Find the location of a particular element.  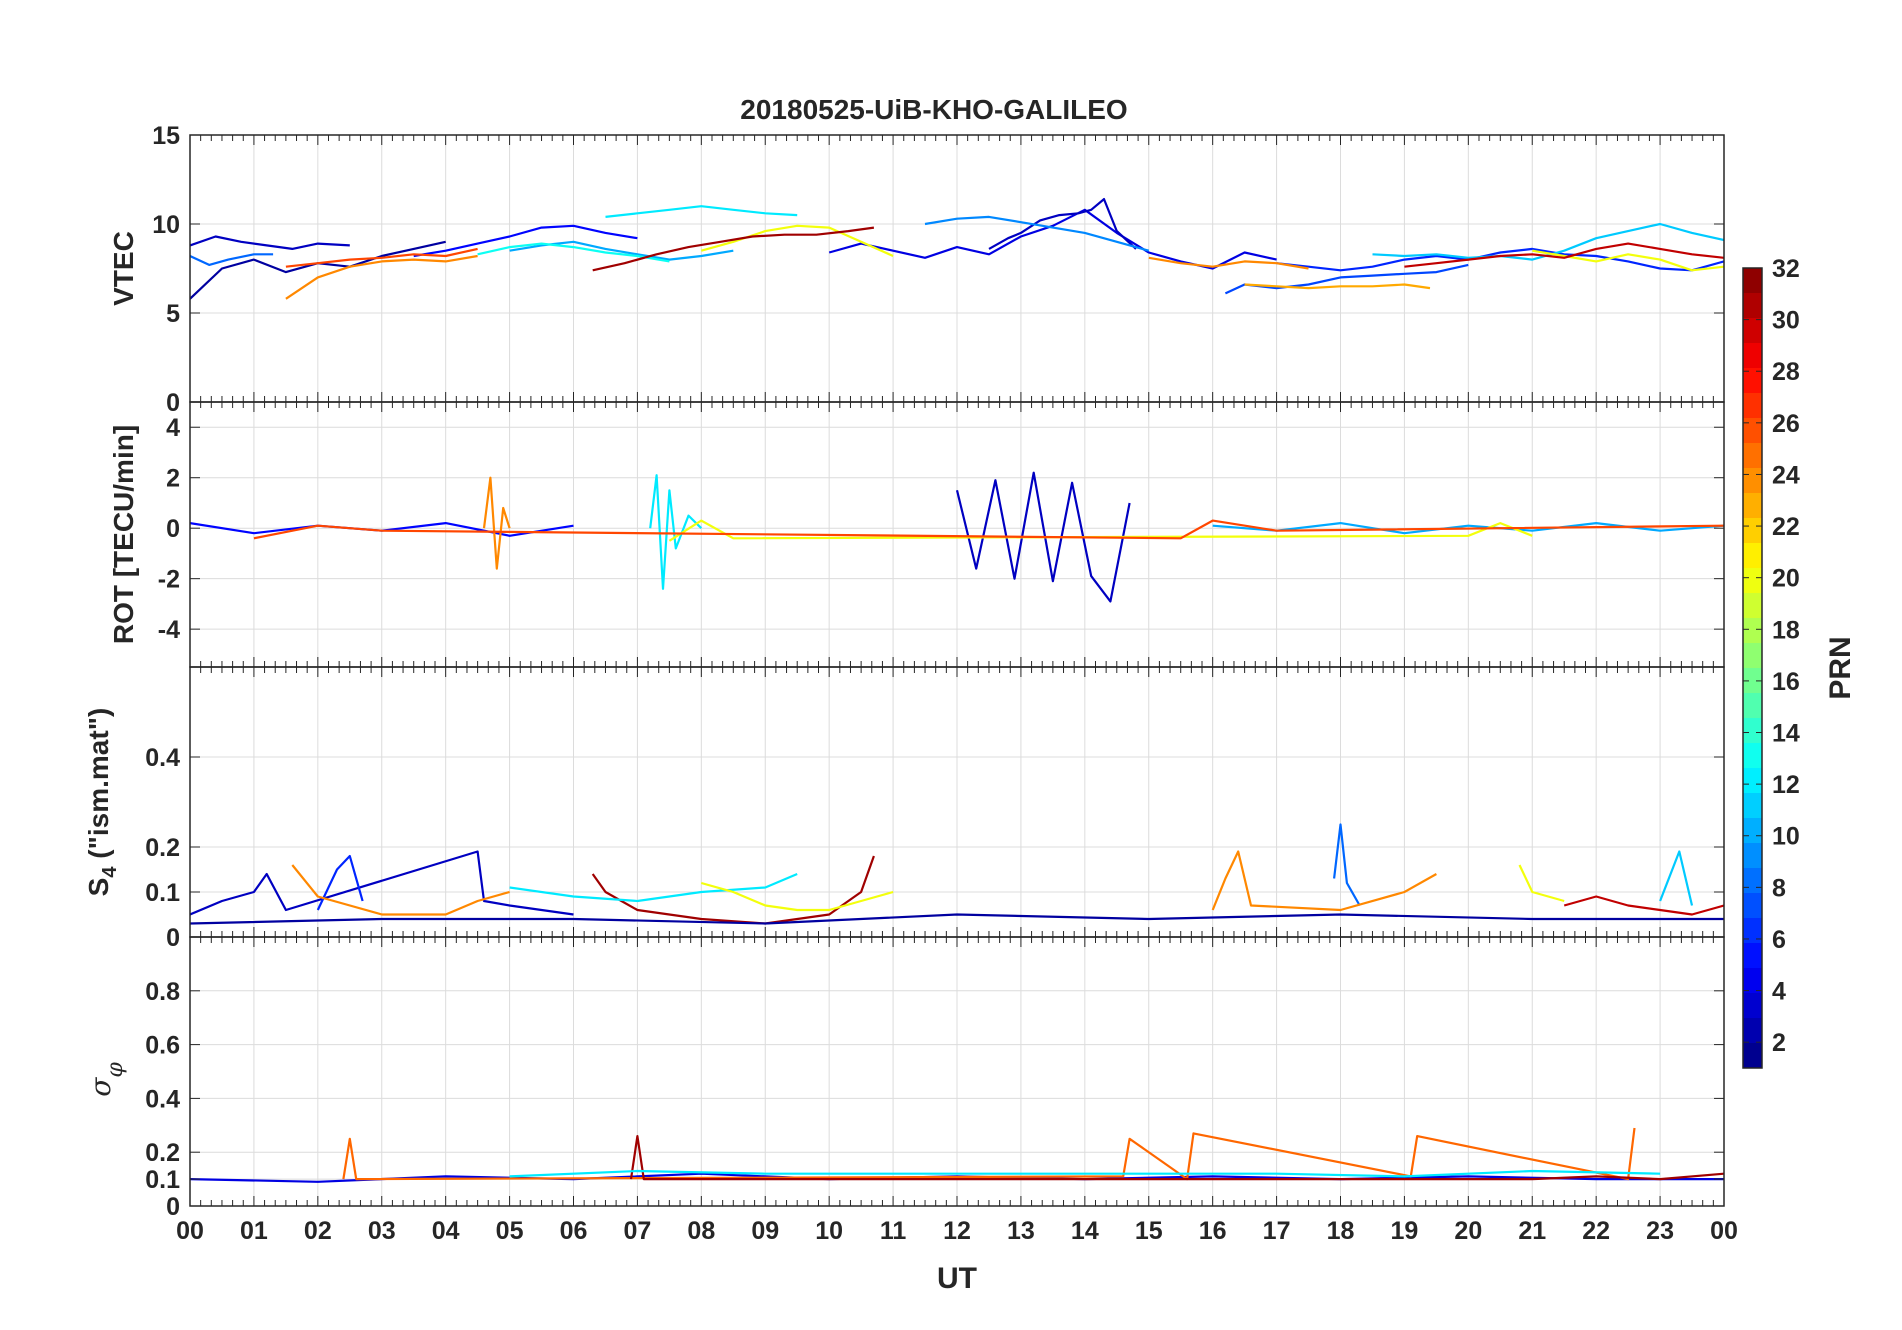

x-tick-label: 11 is located at coordinates (893, 1231).